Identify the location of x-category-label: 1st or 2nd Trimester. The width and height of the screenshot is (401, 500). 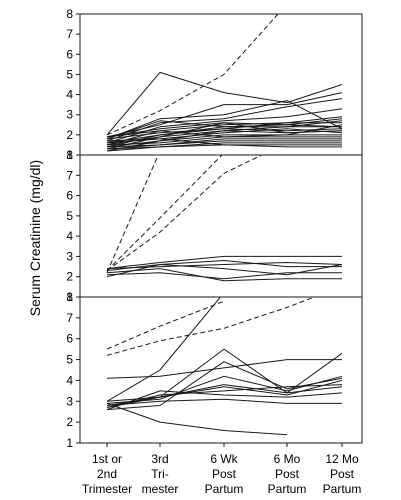
(107, 474).